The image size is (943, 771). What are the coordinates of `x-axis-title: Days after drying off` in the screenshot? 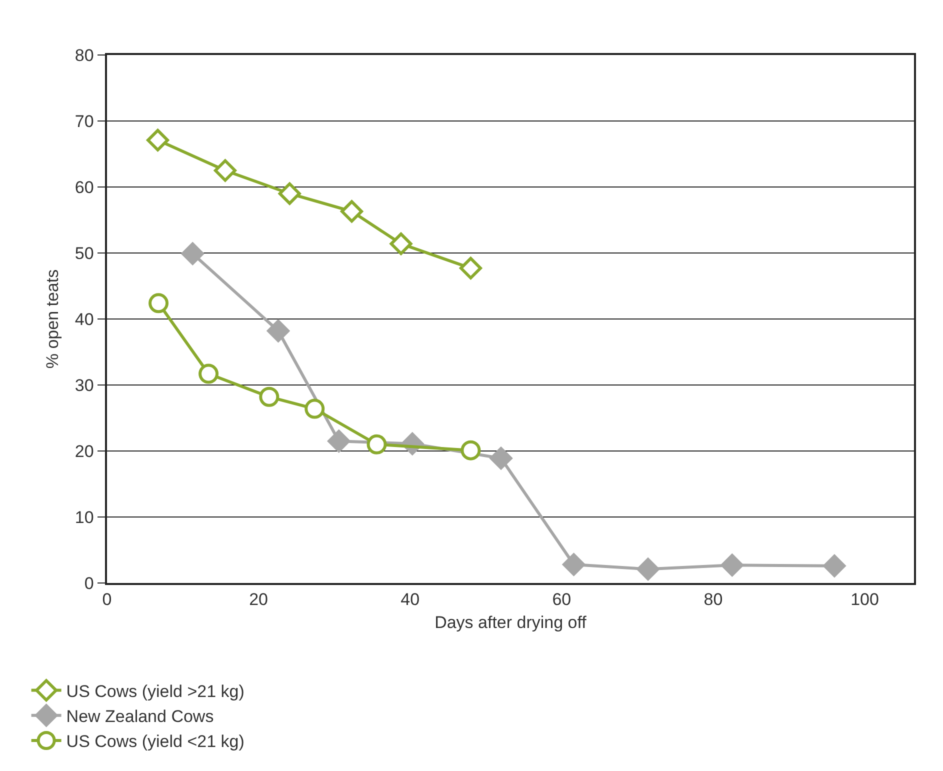 It's located at (510, 622).